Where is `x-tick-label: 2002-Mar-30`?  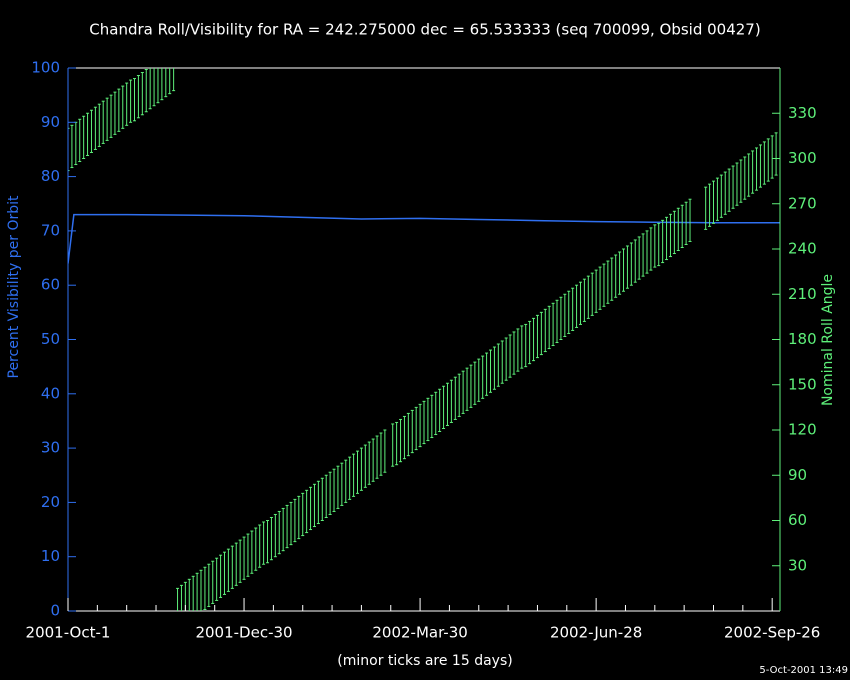 x-tick-label: 2002-Mar-30 is located at coordinates (419, 633).